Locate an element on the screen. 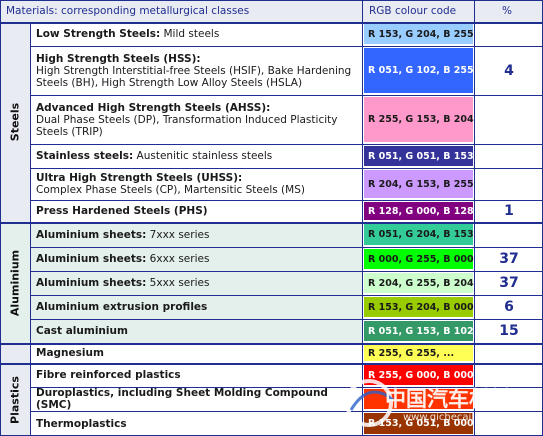 The height and width of the screenshot is (436, 543). rgb-swatch: R 204, G 153, B 255 is located at coordinates (419, 184).